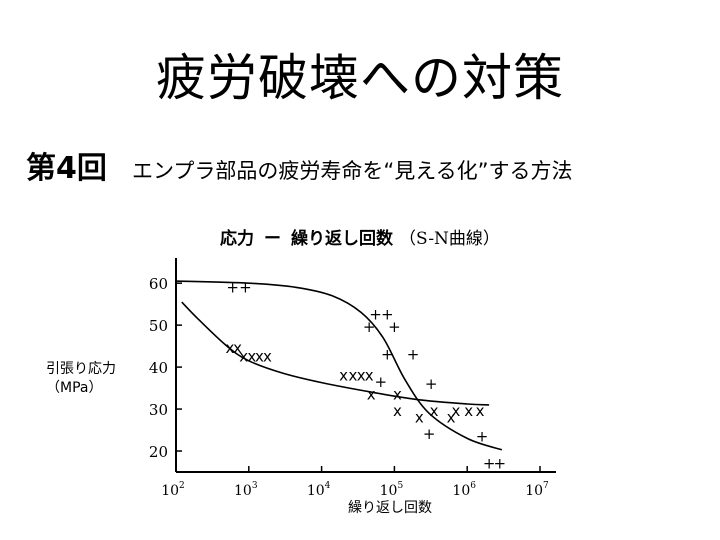  What do you see at coordinates (360, 78) in the screenshot?
I see `slide-title: 疲労破壊への対策` at bounding box center [360, 78].